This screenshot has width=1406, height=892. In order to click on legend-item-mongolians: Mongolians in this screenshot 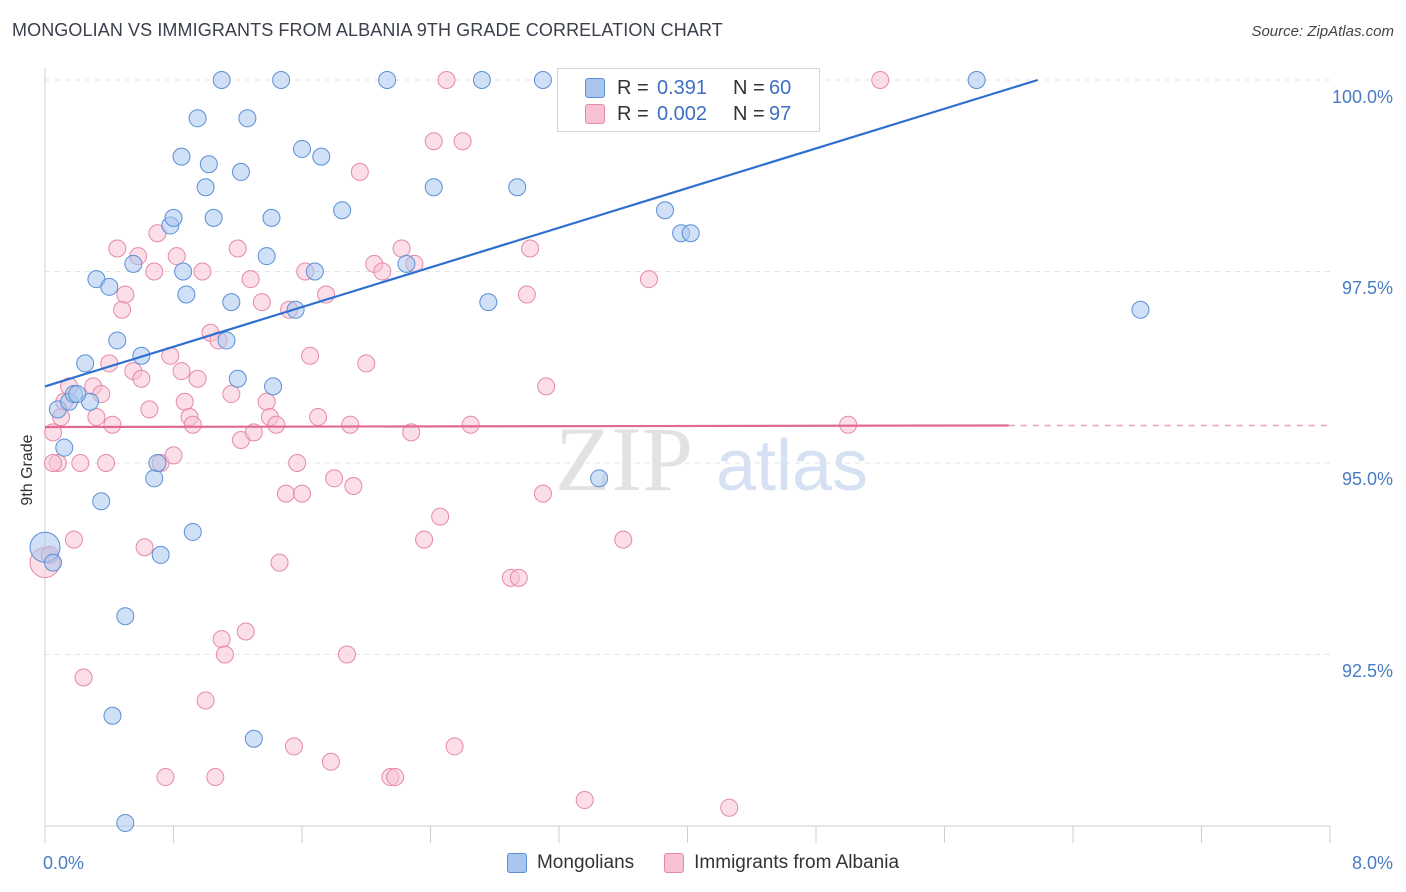, I will do `click(570, 863)`.